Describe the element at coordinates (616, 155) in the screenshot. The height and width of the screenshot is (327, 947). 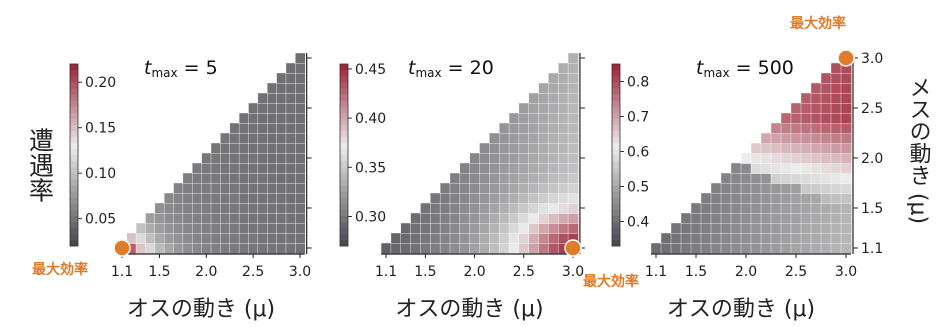
I see `colorbar-frame` at that location.